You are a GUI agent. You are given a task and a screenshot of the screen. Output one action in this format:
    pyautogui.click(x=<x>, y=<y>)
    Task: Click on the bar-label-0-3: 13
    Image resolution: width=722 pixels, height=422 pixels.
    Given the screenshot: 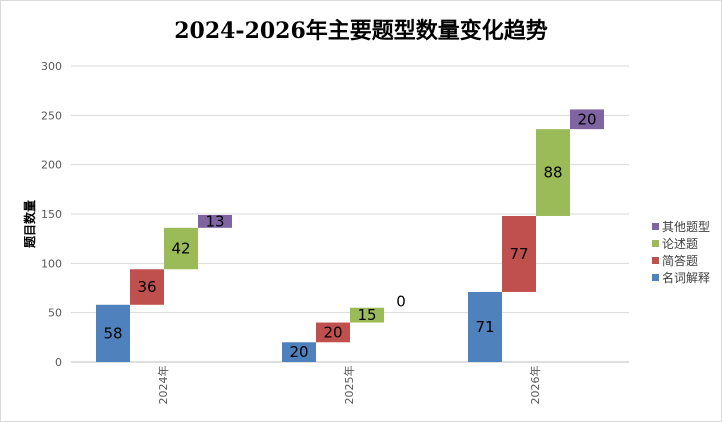 What is the action you would take?
    pyautogui.click(x=214, y=221)
    